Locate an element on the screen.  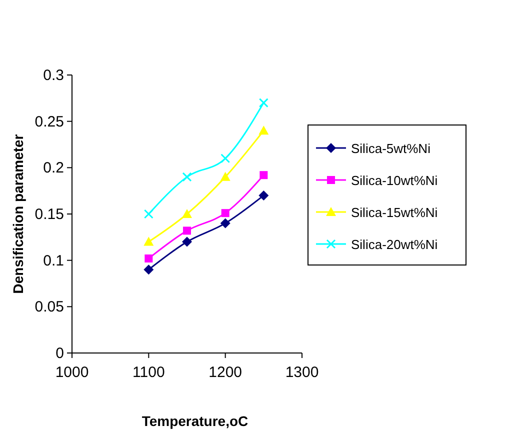
y-tick-label: 0.2 is located at coordinates (53, 168).